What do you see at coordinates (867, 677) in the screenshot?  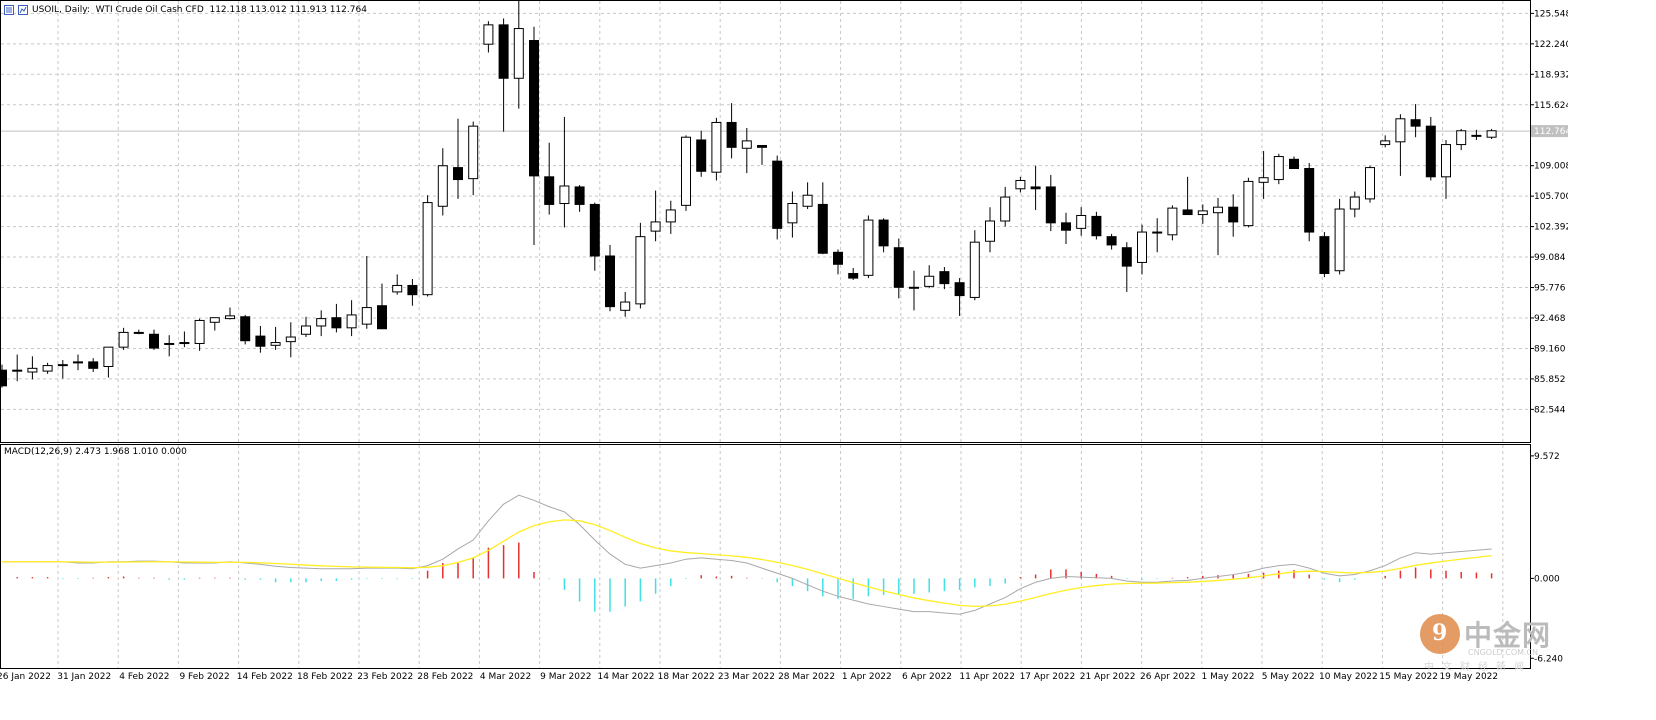 I see `x-tick-label: 1 Apr 2022` at bounding box center [867, 677].